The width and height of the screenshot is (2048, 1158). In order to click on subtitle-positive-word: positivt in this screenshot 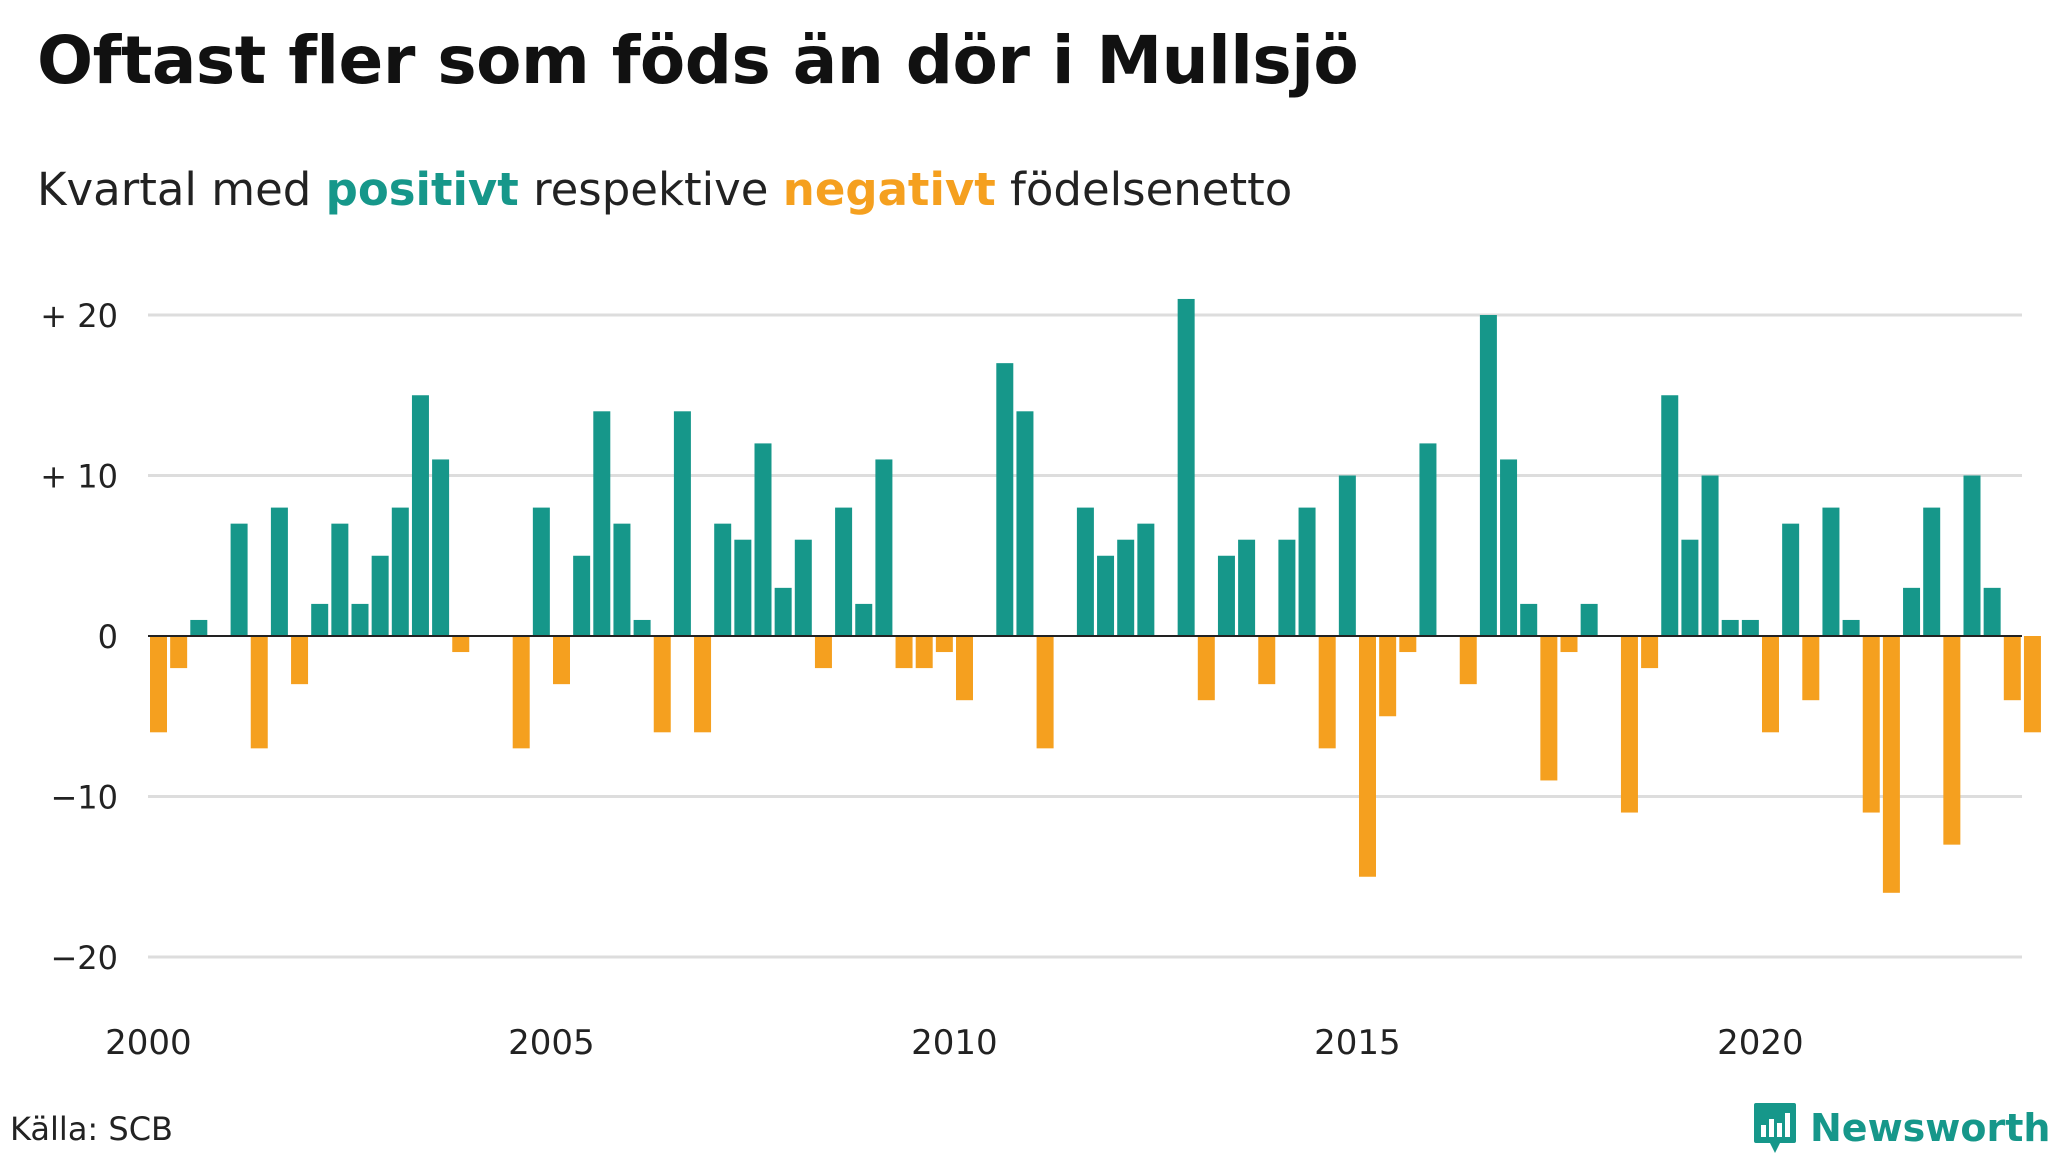, I will do `click(422, 189)`.